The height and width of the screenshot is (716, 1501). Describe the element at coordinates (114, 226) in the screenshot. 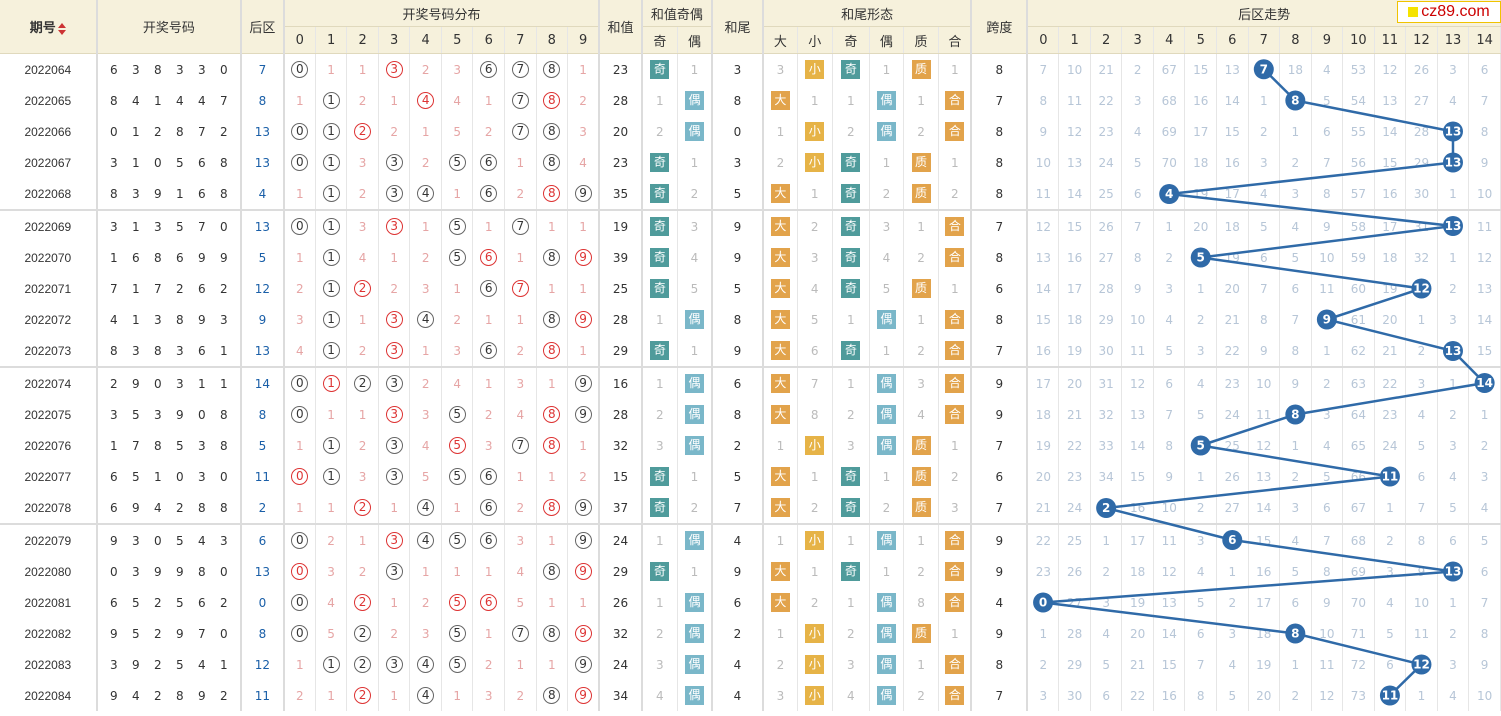

I see `draw-number: 3` at that location.